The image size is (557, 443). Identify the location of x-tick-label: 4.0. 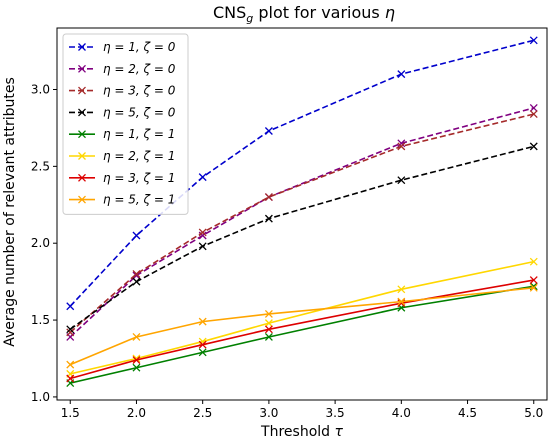
(401, 413).